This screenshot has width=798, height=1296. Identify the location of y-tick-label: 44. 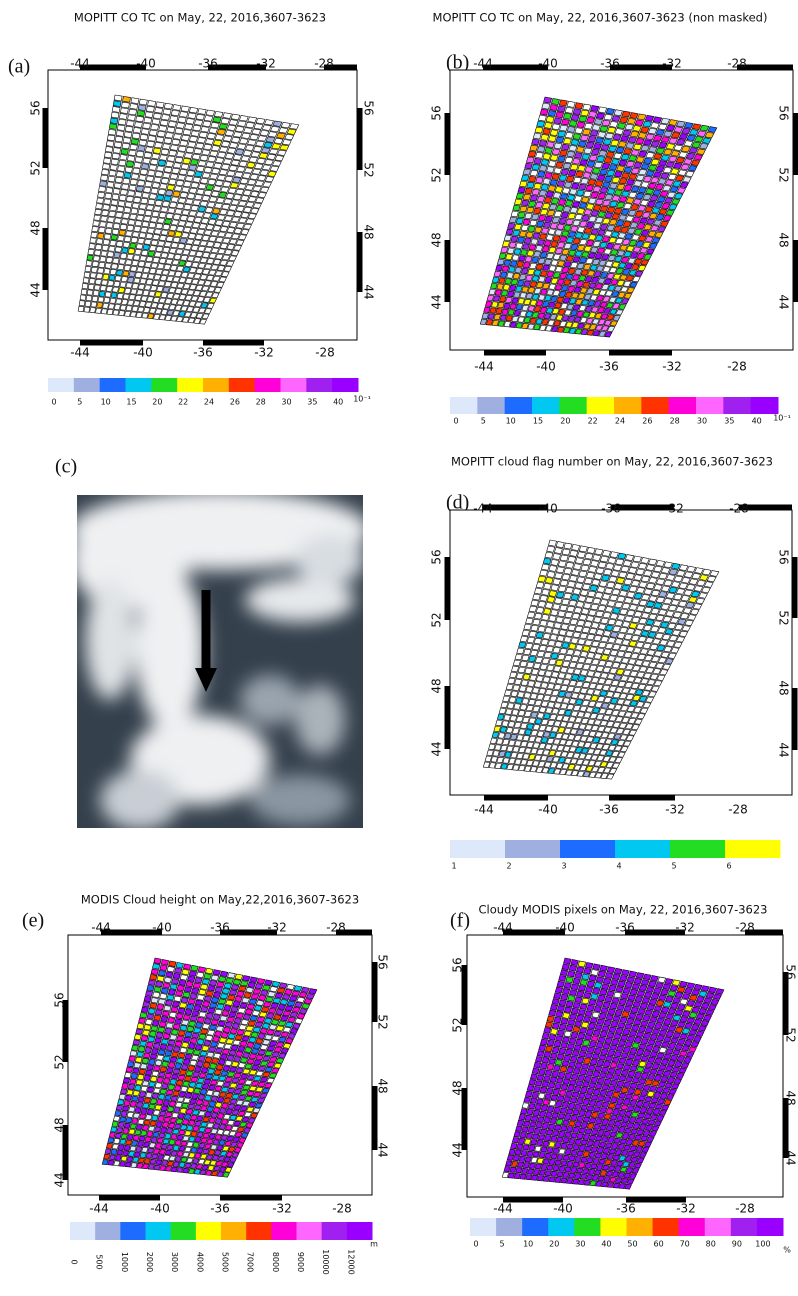
(36, 289).